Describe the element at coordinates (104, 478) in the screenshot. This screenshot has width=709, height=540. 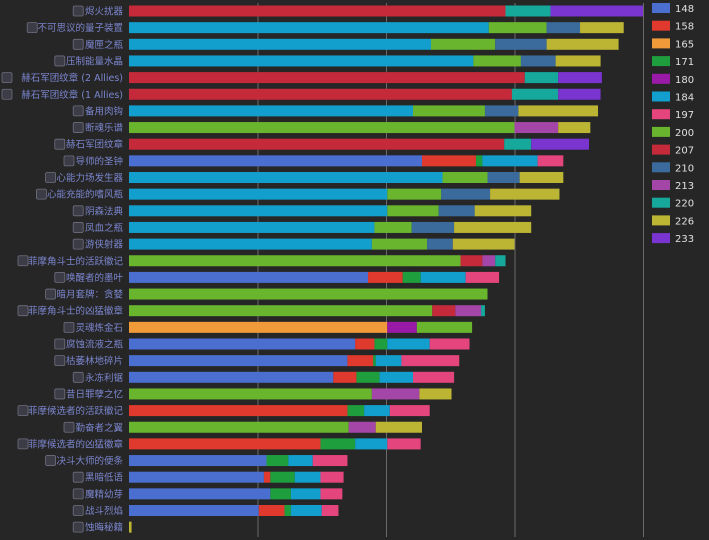
I see `item-label: 黑暗低语` at that location.